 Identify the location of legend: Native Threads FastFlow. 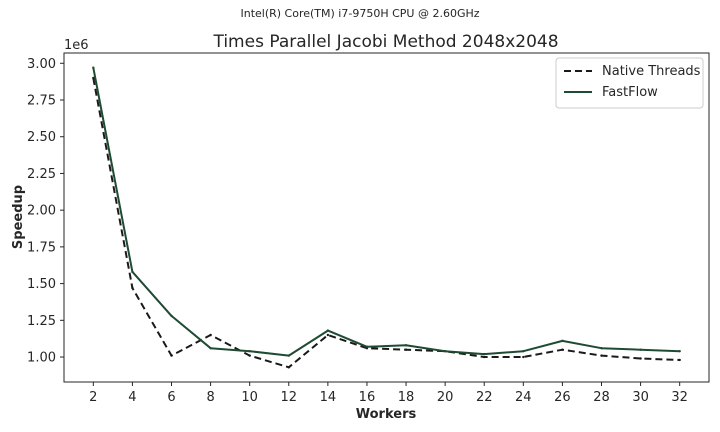
(629, 83).